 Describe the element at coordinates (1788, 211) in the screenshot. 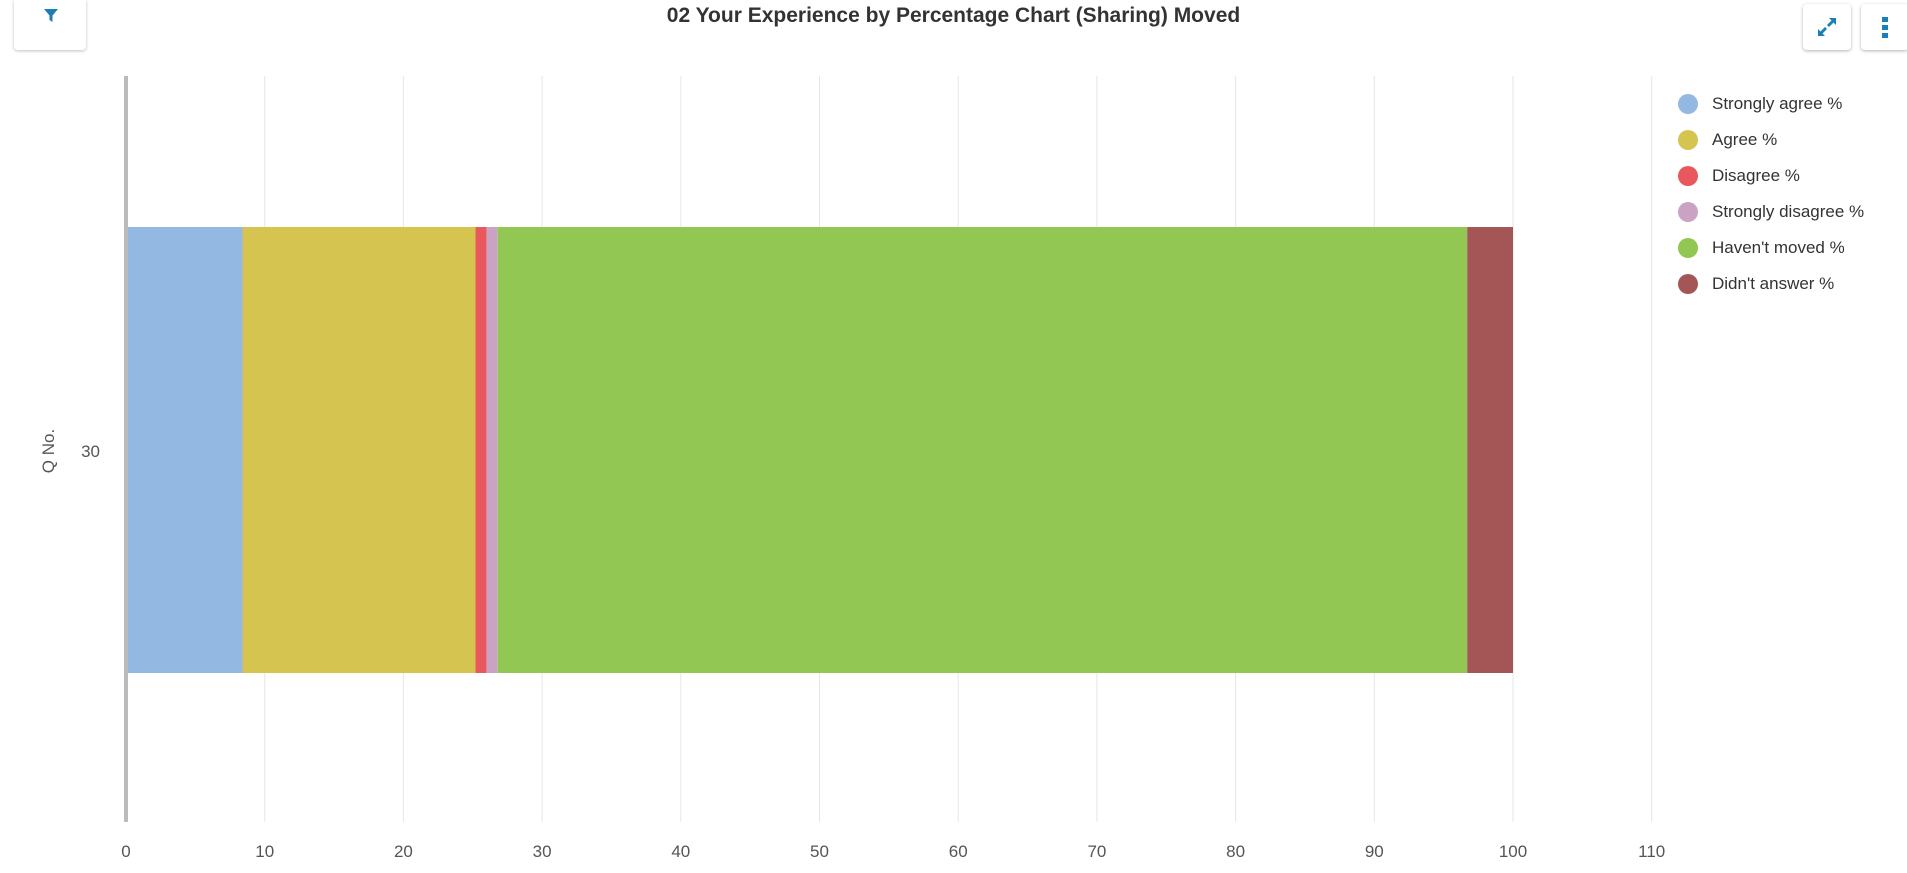

I see `legend-label: Strongly disagree %` at that location.